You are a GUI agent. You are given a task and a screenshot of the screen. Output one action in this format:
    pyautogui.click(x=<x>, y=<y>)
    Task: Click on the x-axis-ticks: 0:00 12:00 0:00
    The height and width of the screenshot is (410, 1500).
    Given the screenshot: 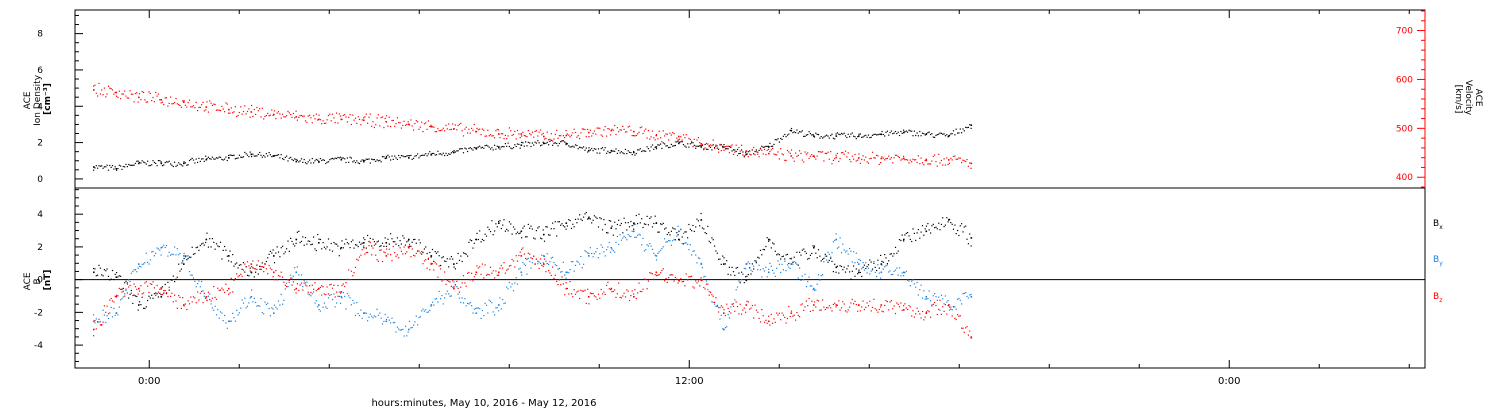 What is the action you would take?
    pyautogui.click(x=689, y=381)
    